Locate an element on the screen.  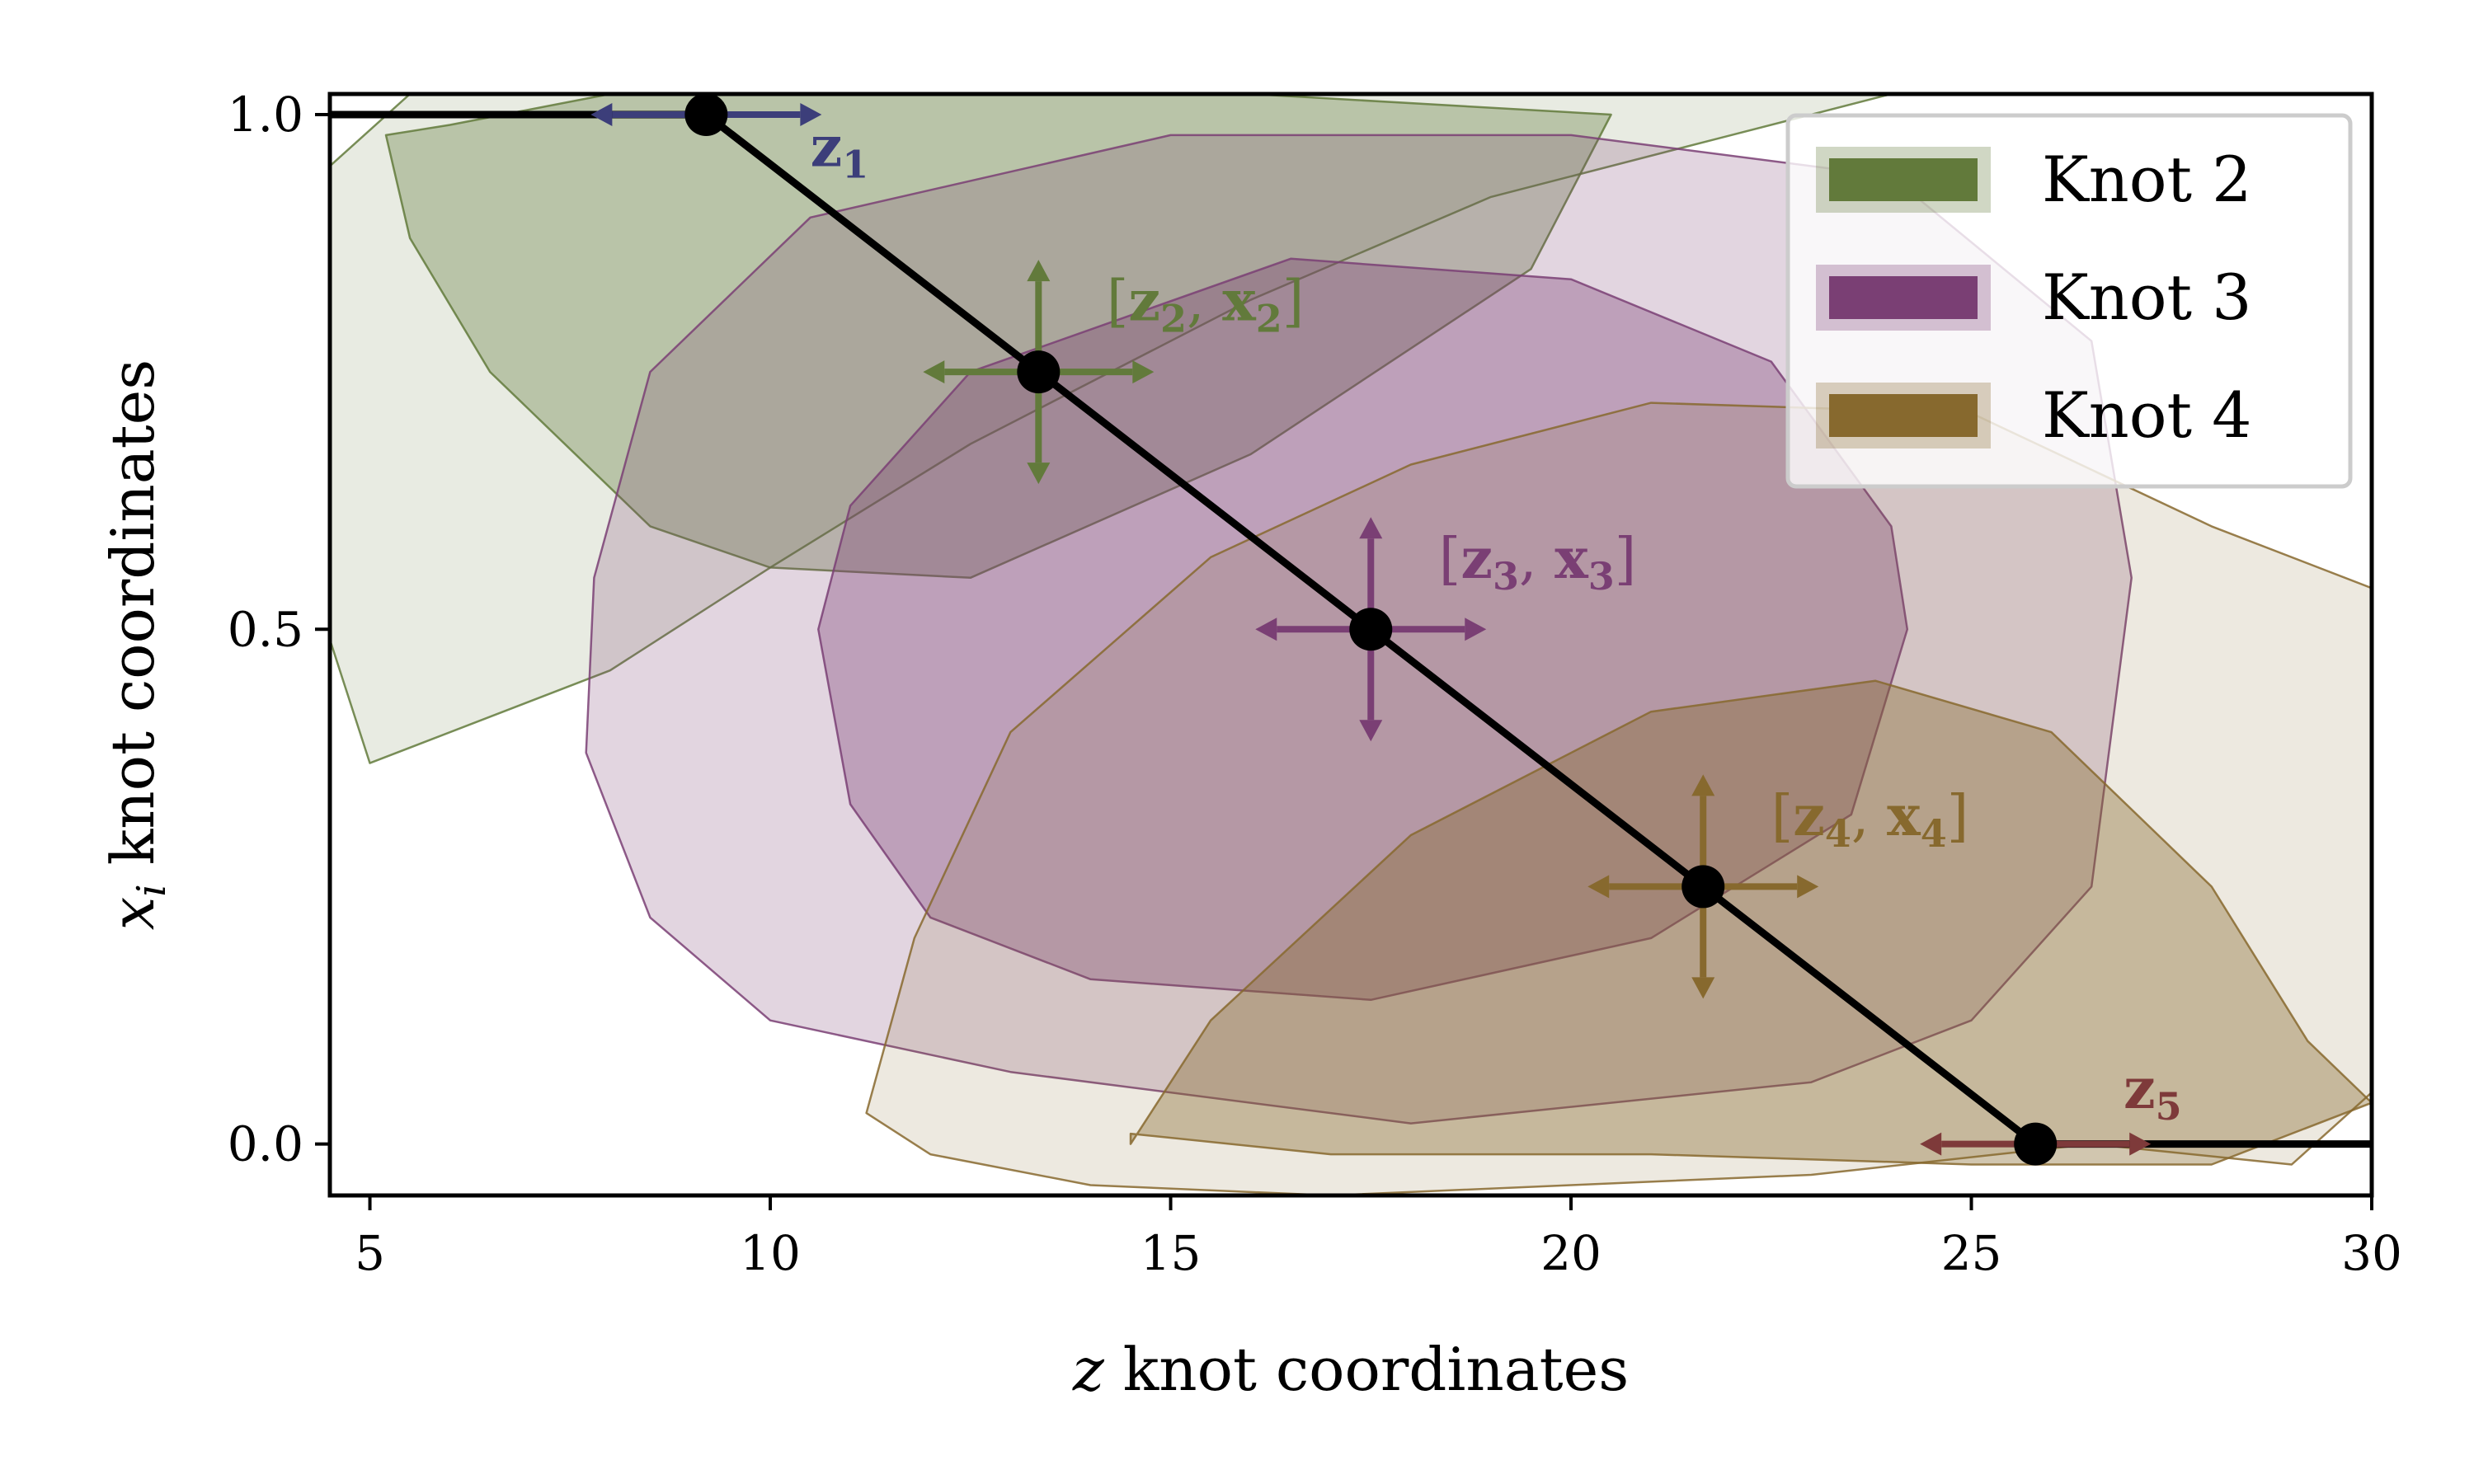
knot-4-arrow-left-head is located at coordinates (1598, 887).